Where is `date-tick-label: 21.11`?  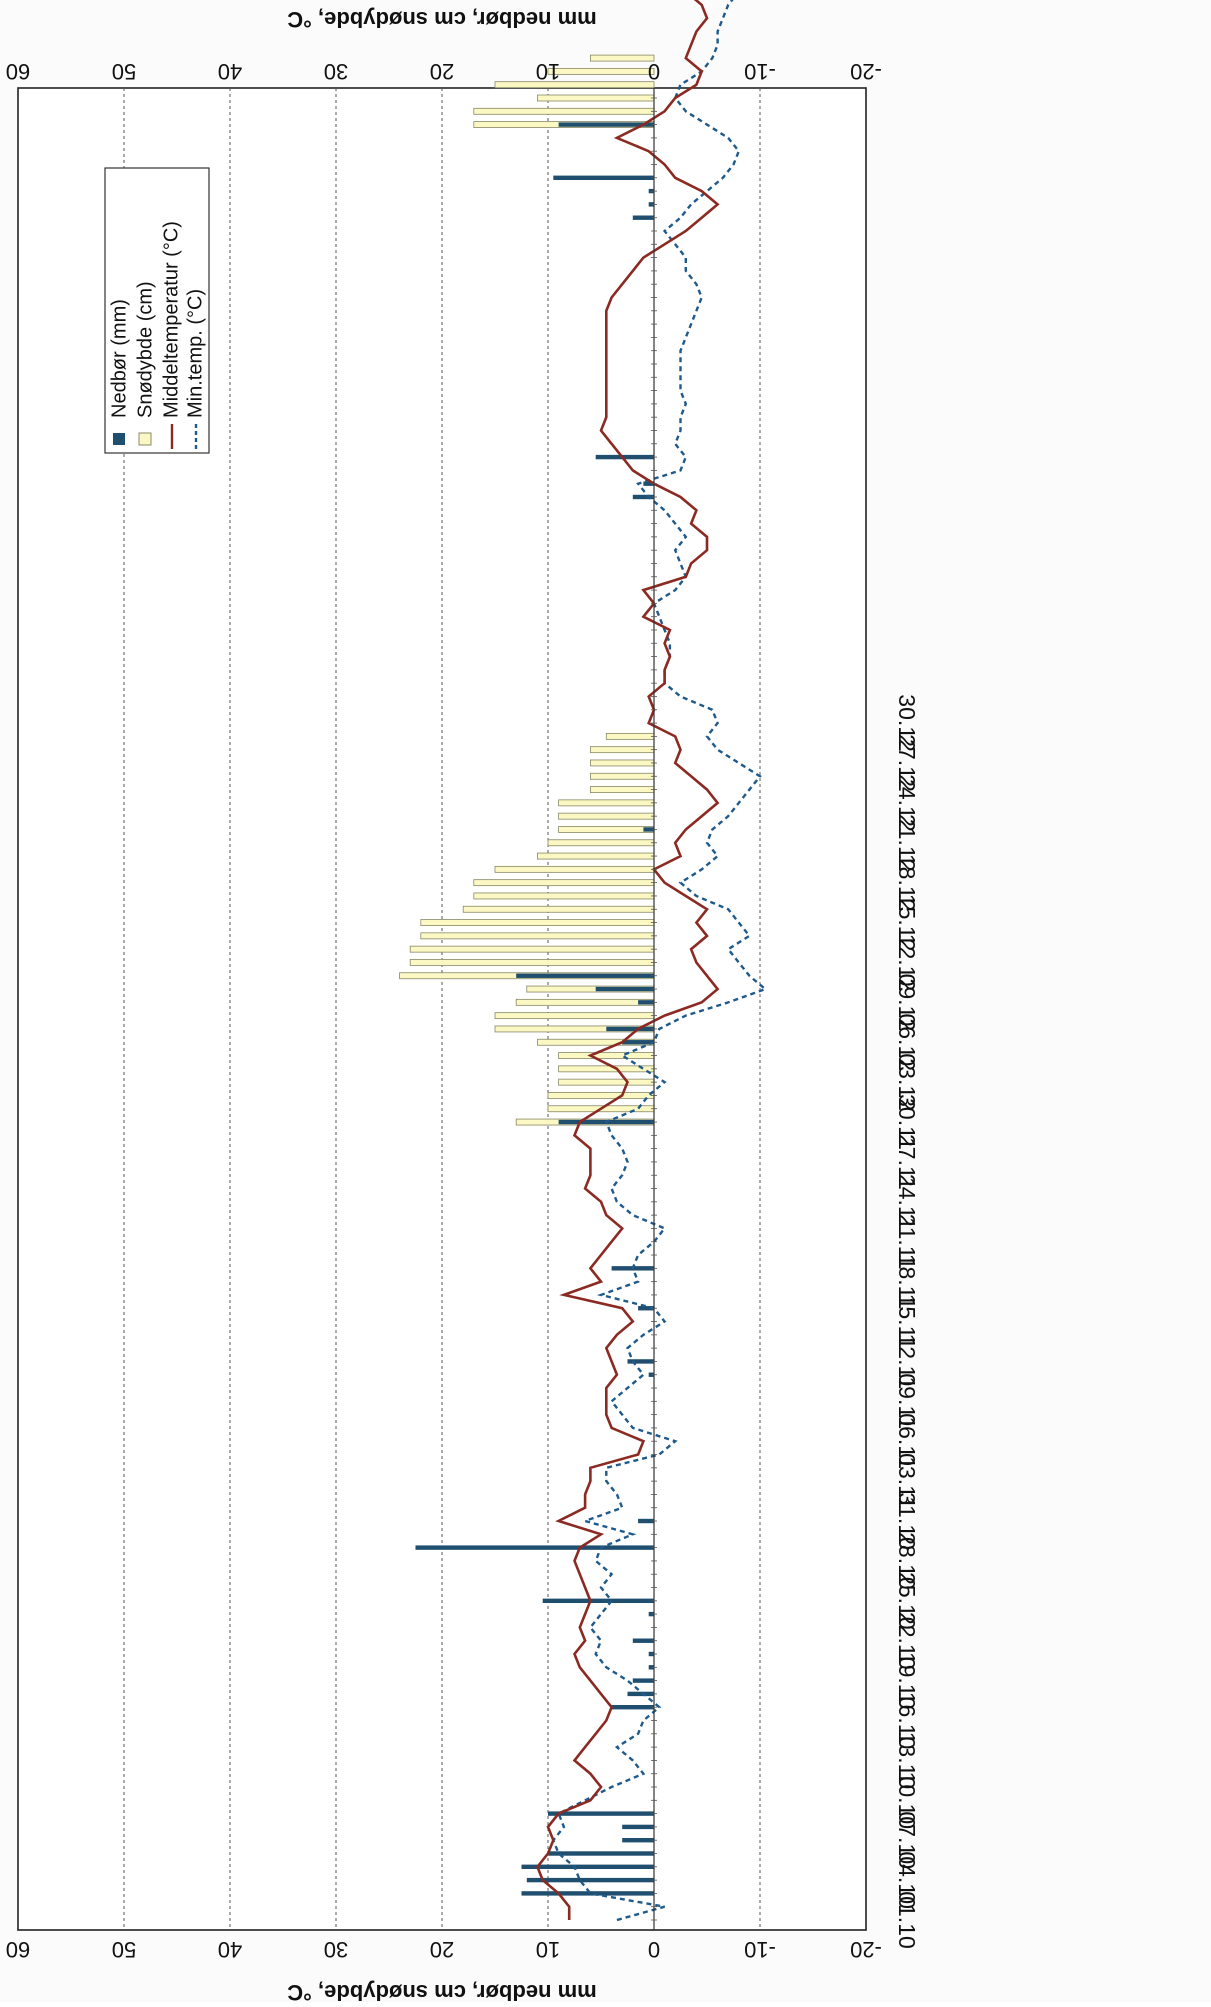 date-tick-label: 21.11 is located at coordinates (907, 1242).